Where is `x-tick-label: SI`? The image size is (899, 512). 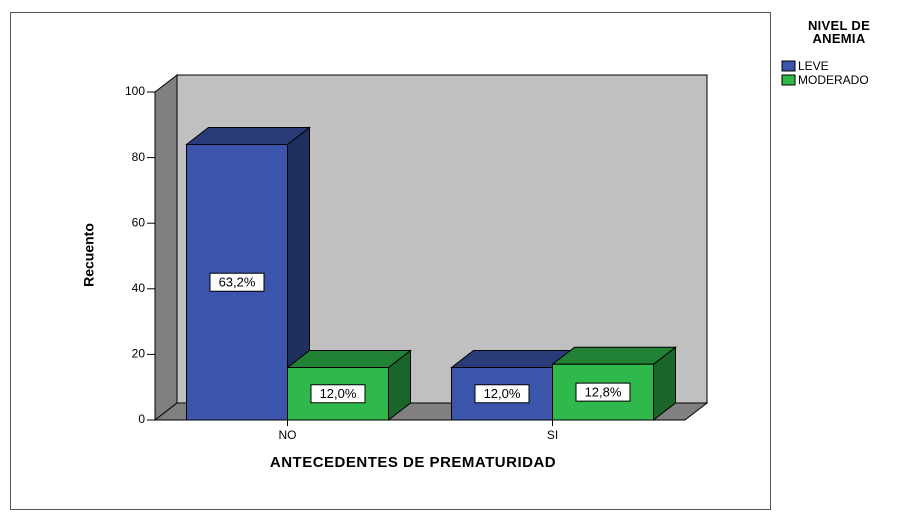 x-tick-label: SI is located at coordinates (552, 435).